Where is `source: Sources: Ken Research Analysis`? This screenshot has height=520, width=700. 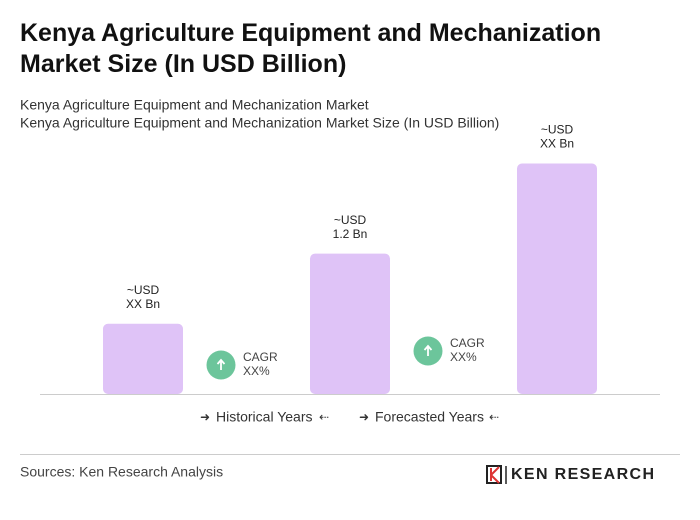 source: Sources: Ken Research Analysis is located at coordinates (121, 472).